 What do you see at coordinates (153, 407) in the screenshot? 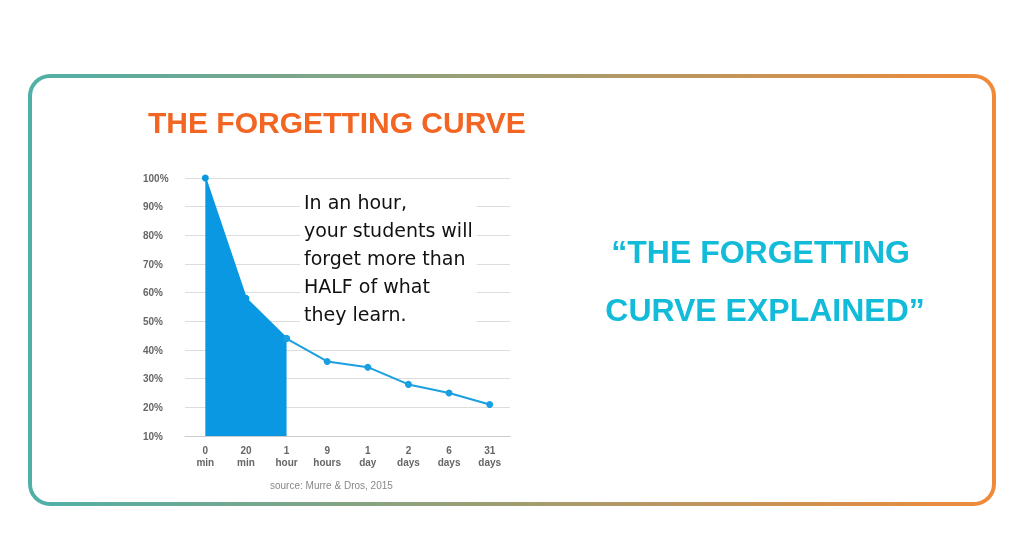
I see `y-tick-label: 20%` at bounding box center [153, 407].